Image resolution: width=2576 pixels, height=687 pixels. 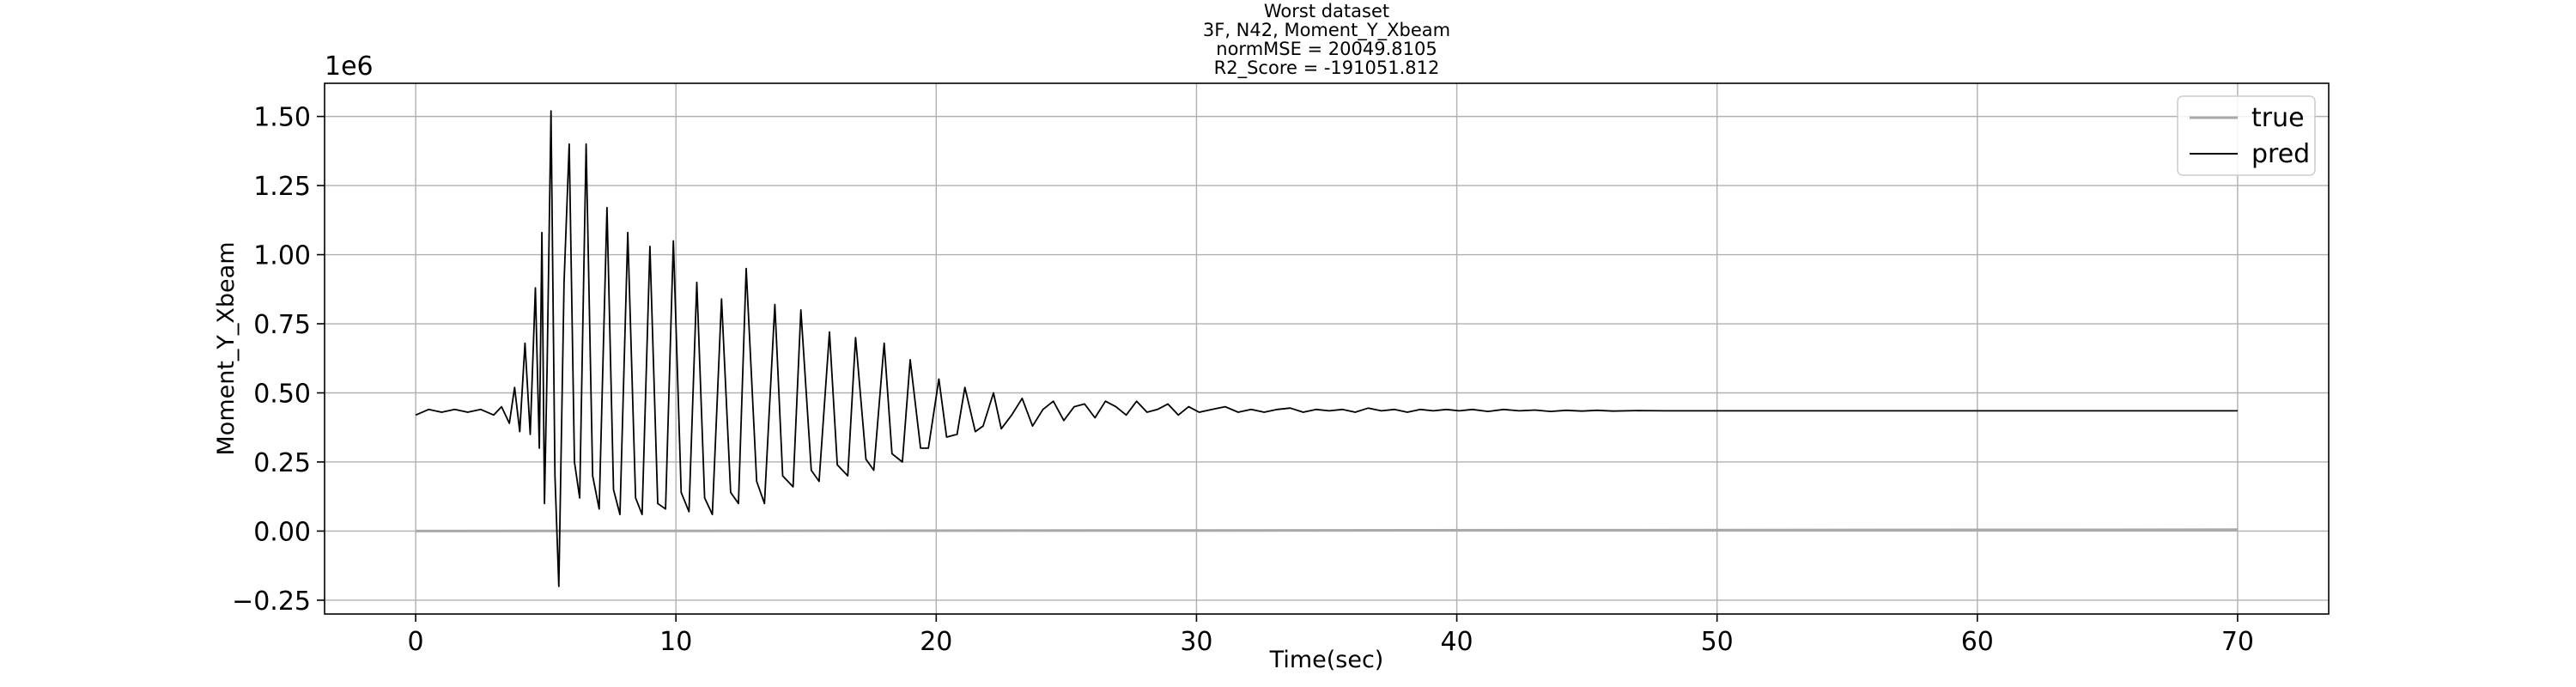 I want to click on x-tick-label: 50, so click(x=1718, y=642).